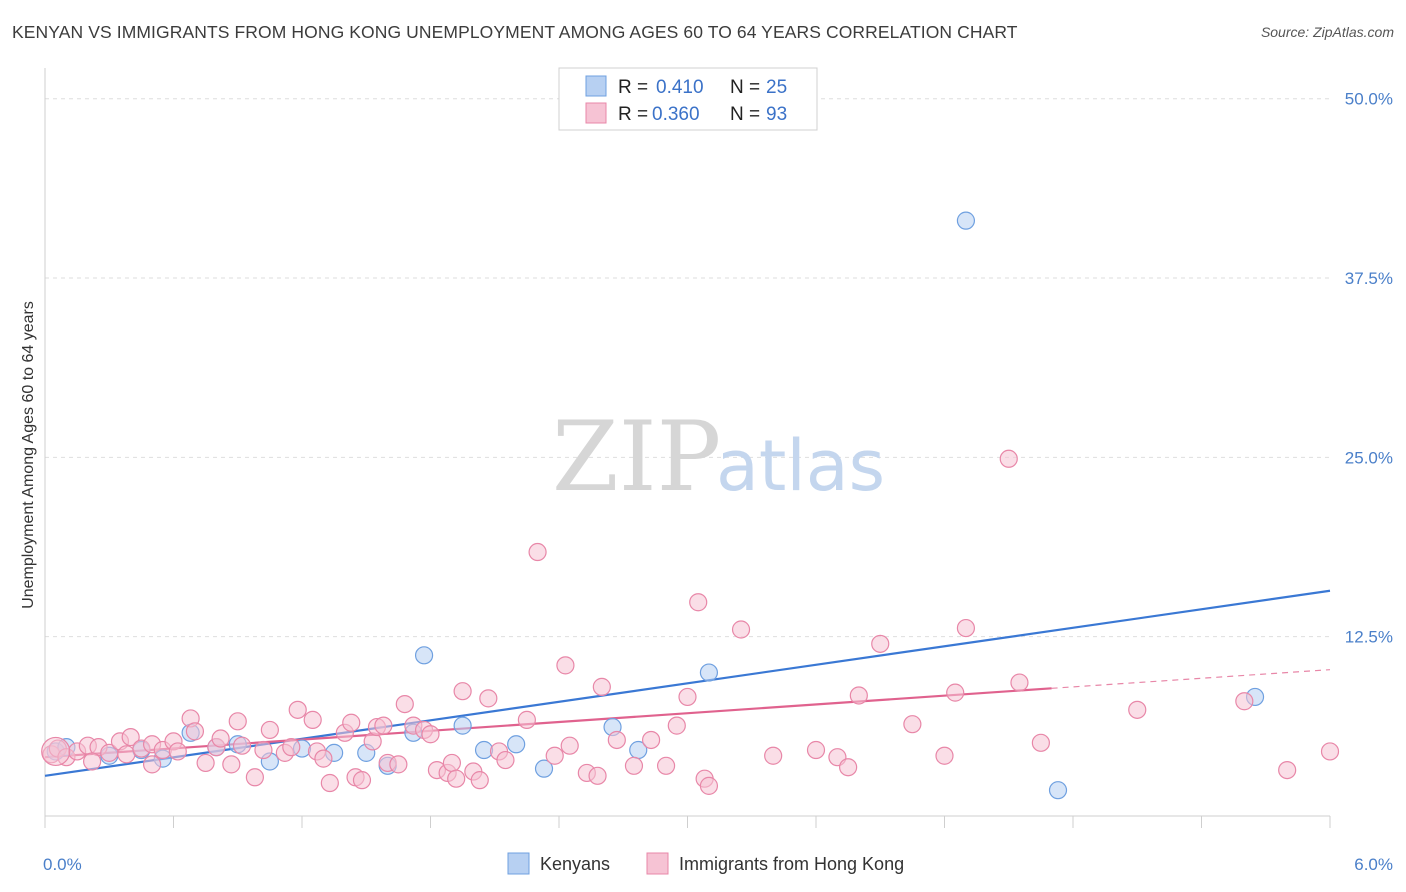  Describe the element at coordinates (1191, 679) in the screenshot. I see `trend-line-hongkong-extension` at that location.